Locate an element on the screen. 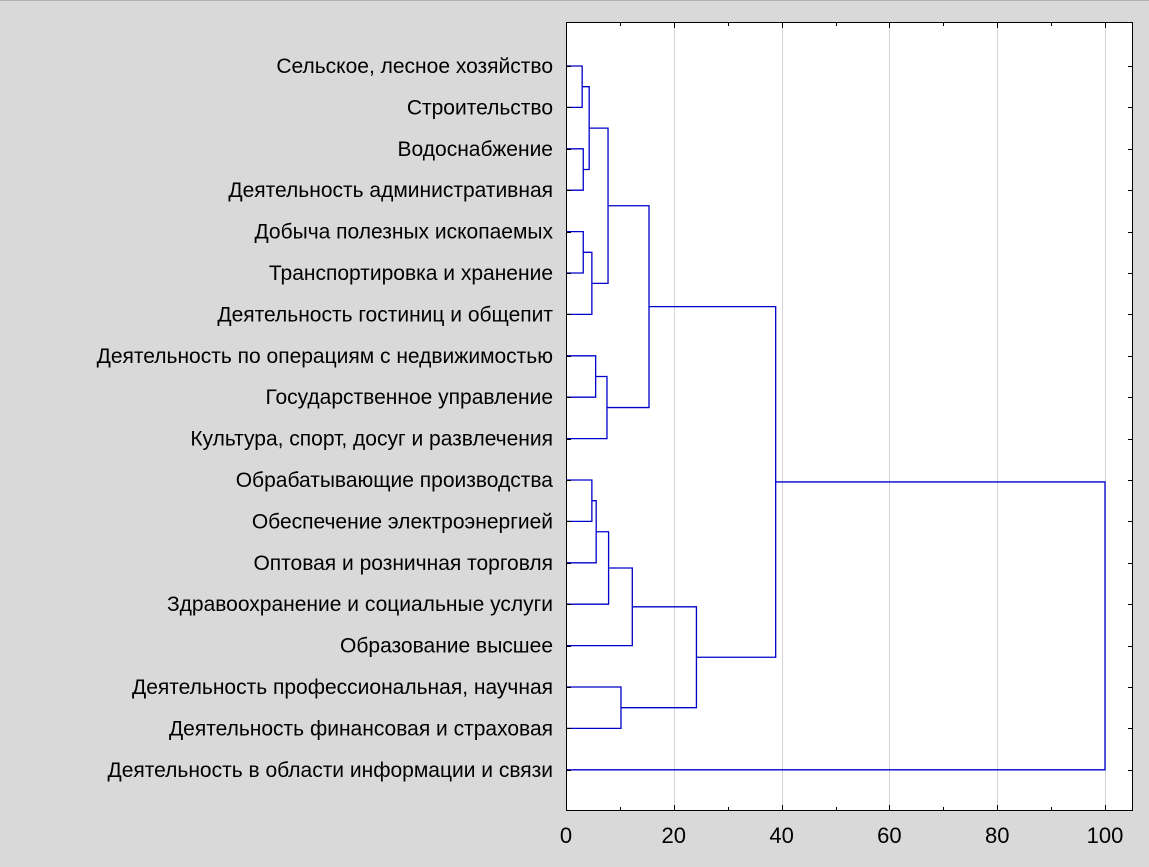 The height and width of the screenshot is (867, 1149). leaf-label: Добыча полезных ископаемых is located at coordinates (403, 232).